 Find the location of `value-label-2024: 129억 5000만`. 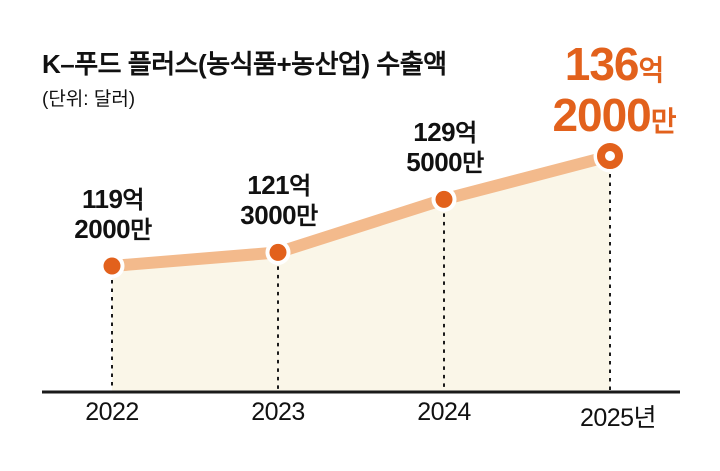

value-label-2024: 129억 5000만 is located at coordinates (445, 148).